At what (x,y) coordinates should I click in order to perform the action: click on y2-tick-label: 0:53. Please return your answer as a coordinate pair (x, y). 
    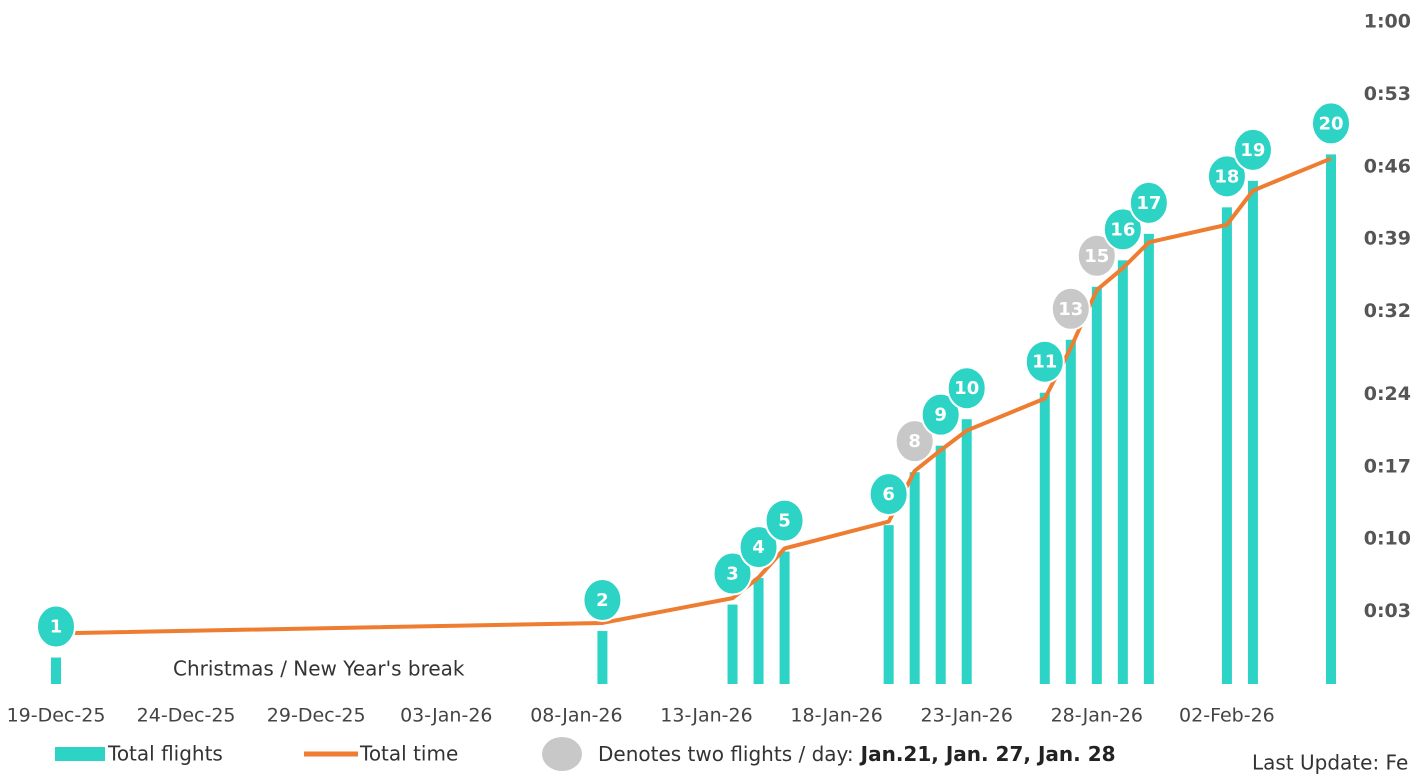
    Looking at the image, I should click on (1387, 94).